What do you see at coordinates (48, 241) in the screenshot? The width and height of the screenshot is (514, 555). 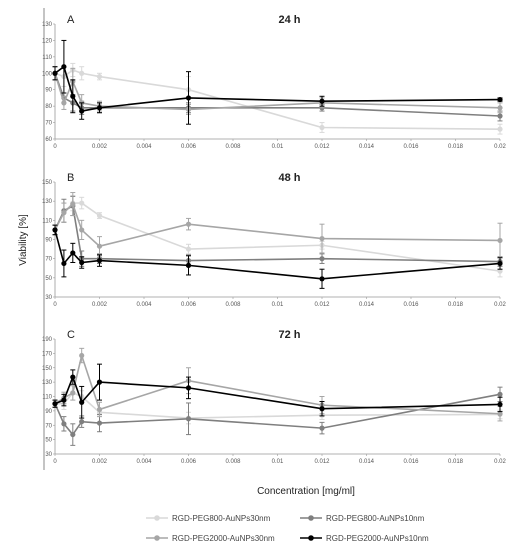 I see `y-tick-label: 90` at bounding box center [48, 241].